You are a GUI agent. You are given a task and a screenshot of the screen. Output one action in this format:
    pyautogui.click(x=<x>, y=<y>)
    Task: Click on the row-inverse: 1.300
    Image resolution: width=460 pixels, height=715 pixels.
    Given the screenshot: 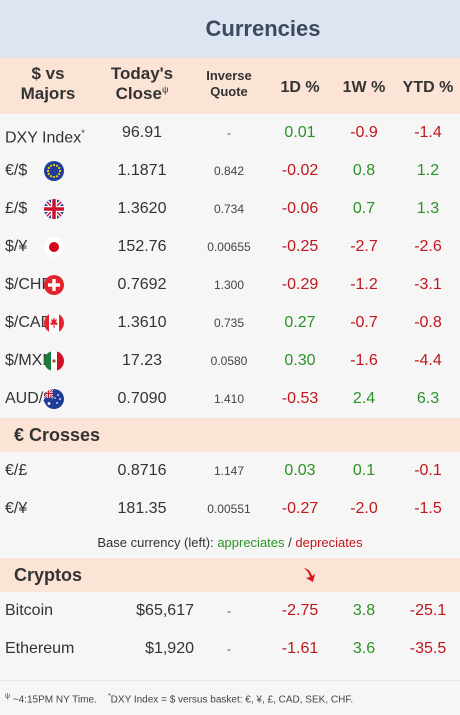 What is the action you would take?
    pyautogui.click(x=229, y=285)
    